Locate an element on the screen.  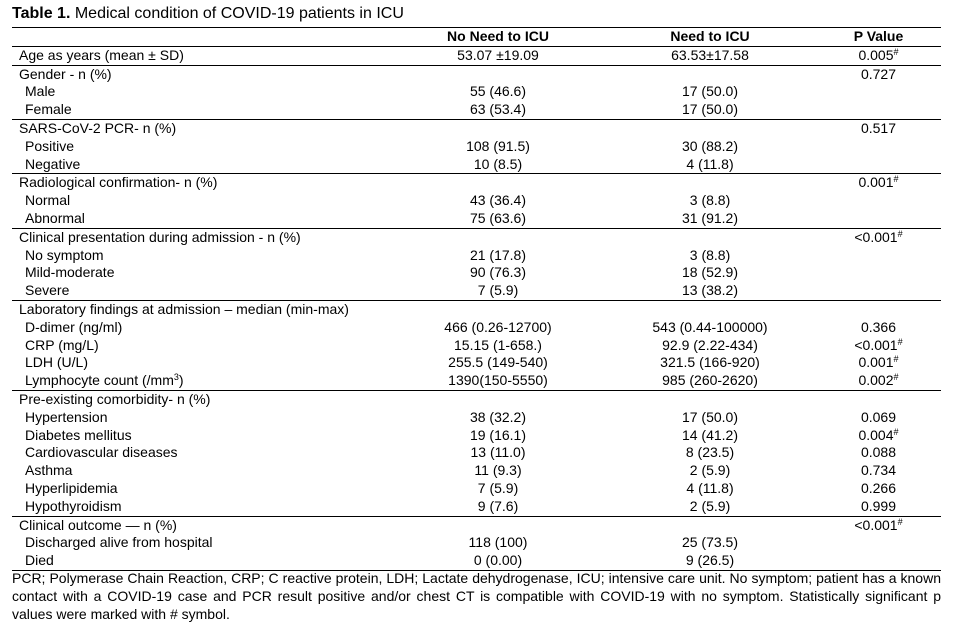
row-label: Negative is located at coordinates (53, 163).